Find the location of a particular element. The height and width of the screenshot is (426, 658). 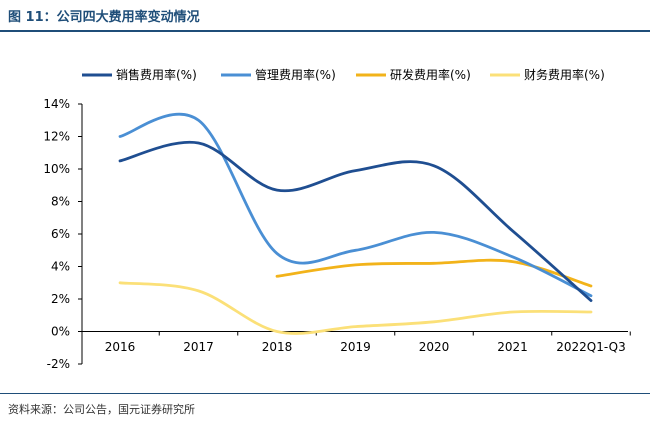

x-axis: 2016 2017 2018 2019 2020 2021 2022Q1-Q3 is located at coordinates (356, 342).